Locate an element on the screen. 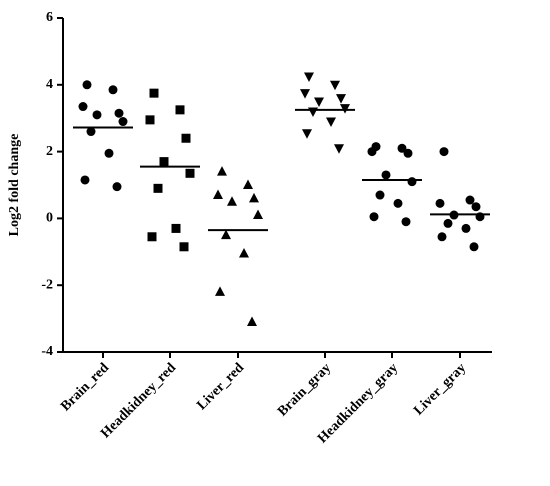  y-tick-label: -4 is located at coordinates (47, 351).